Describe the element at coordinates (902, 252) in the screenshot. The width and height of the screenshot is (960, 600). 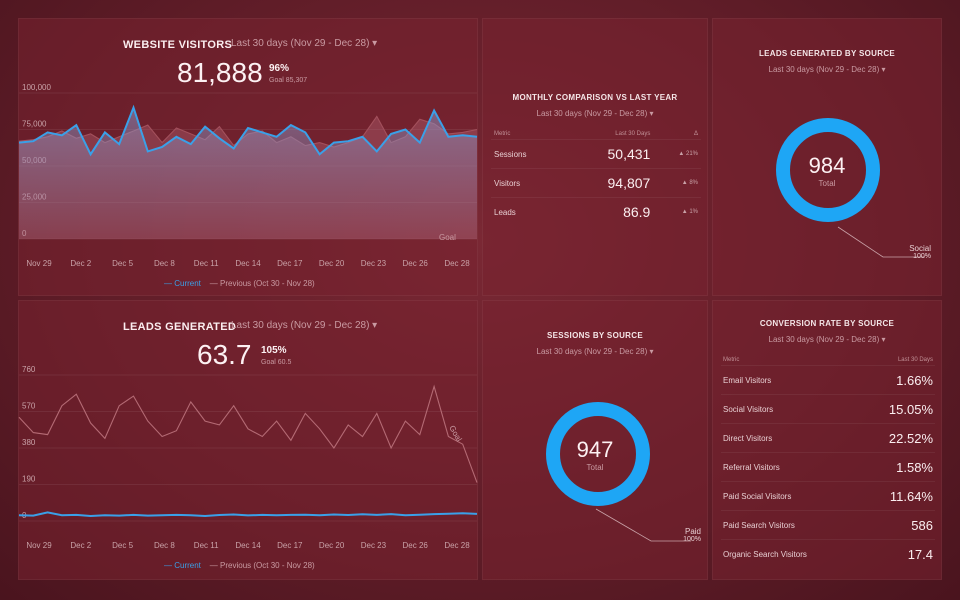
I see `callout-label: Social 100%` at that location.